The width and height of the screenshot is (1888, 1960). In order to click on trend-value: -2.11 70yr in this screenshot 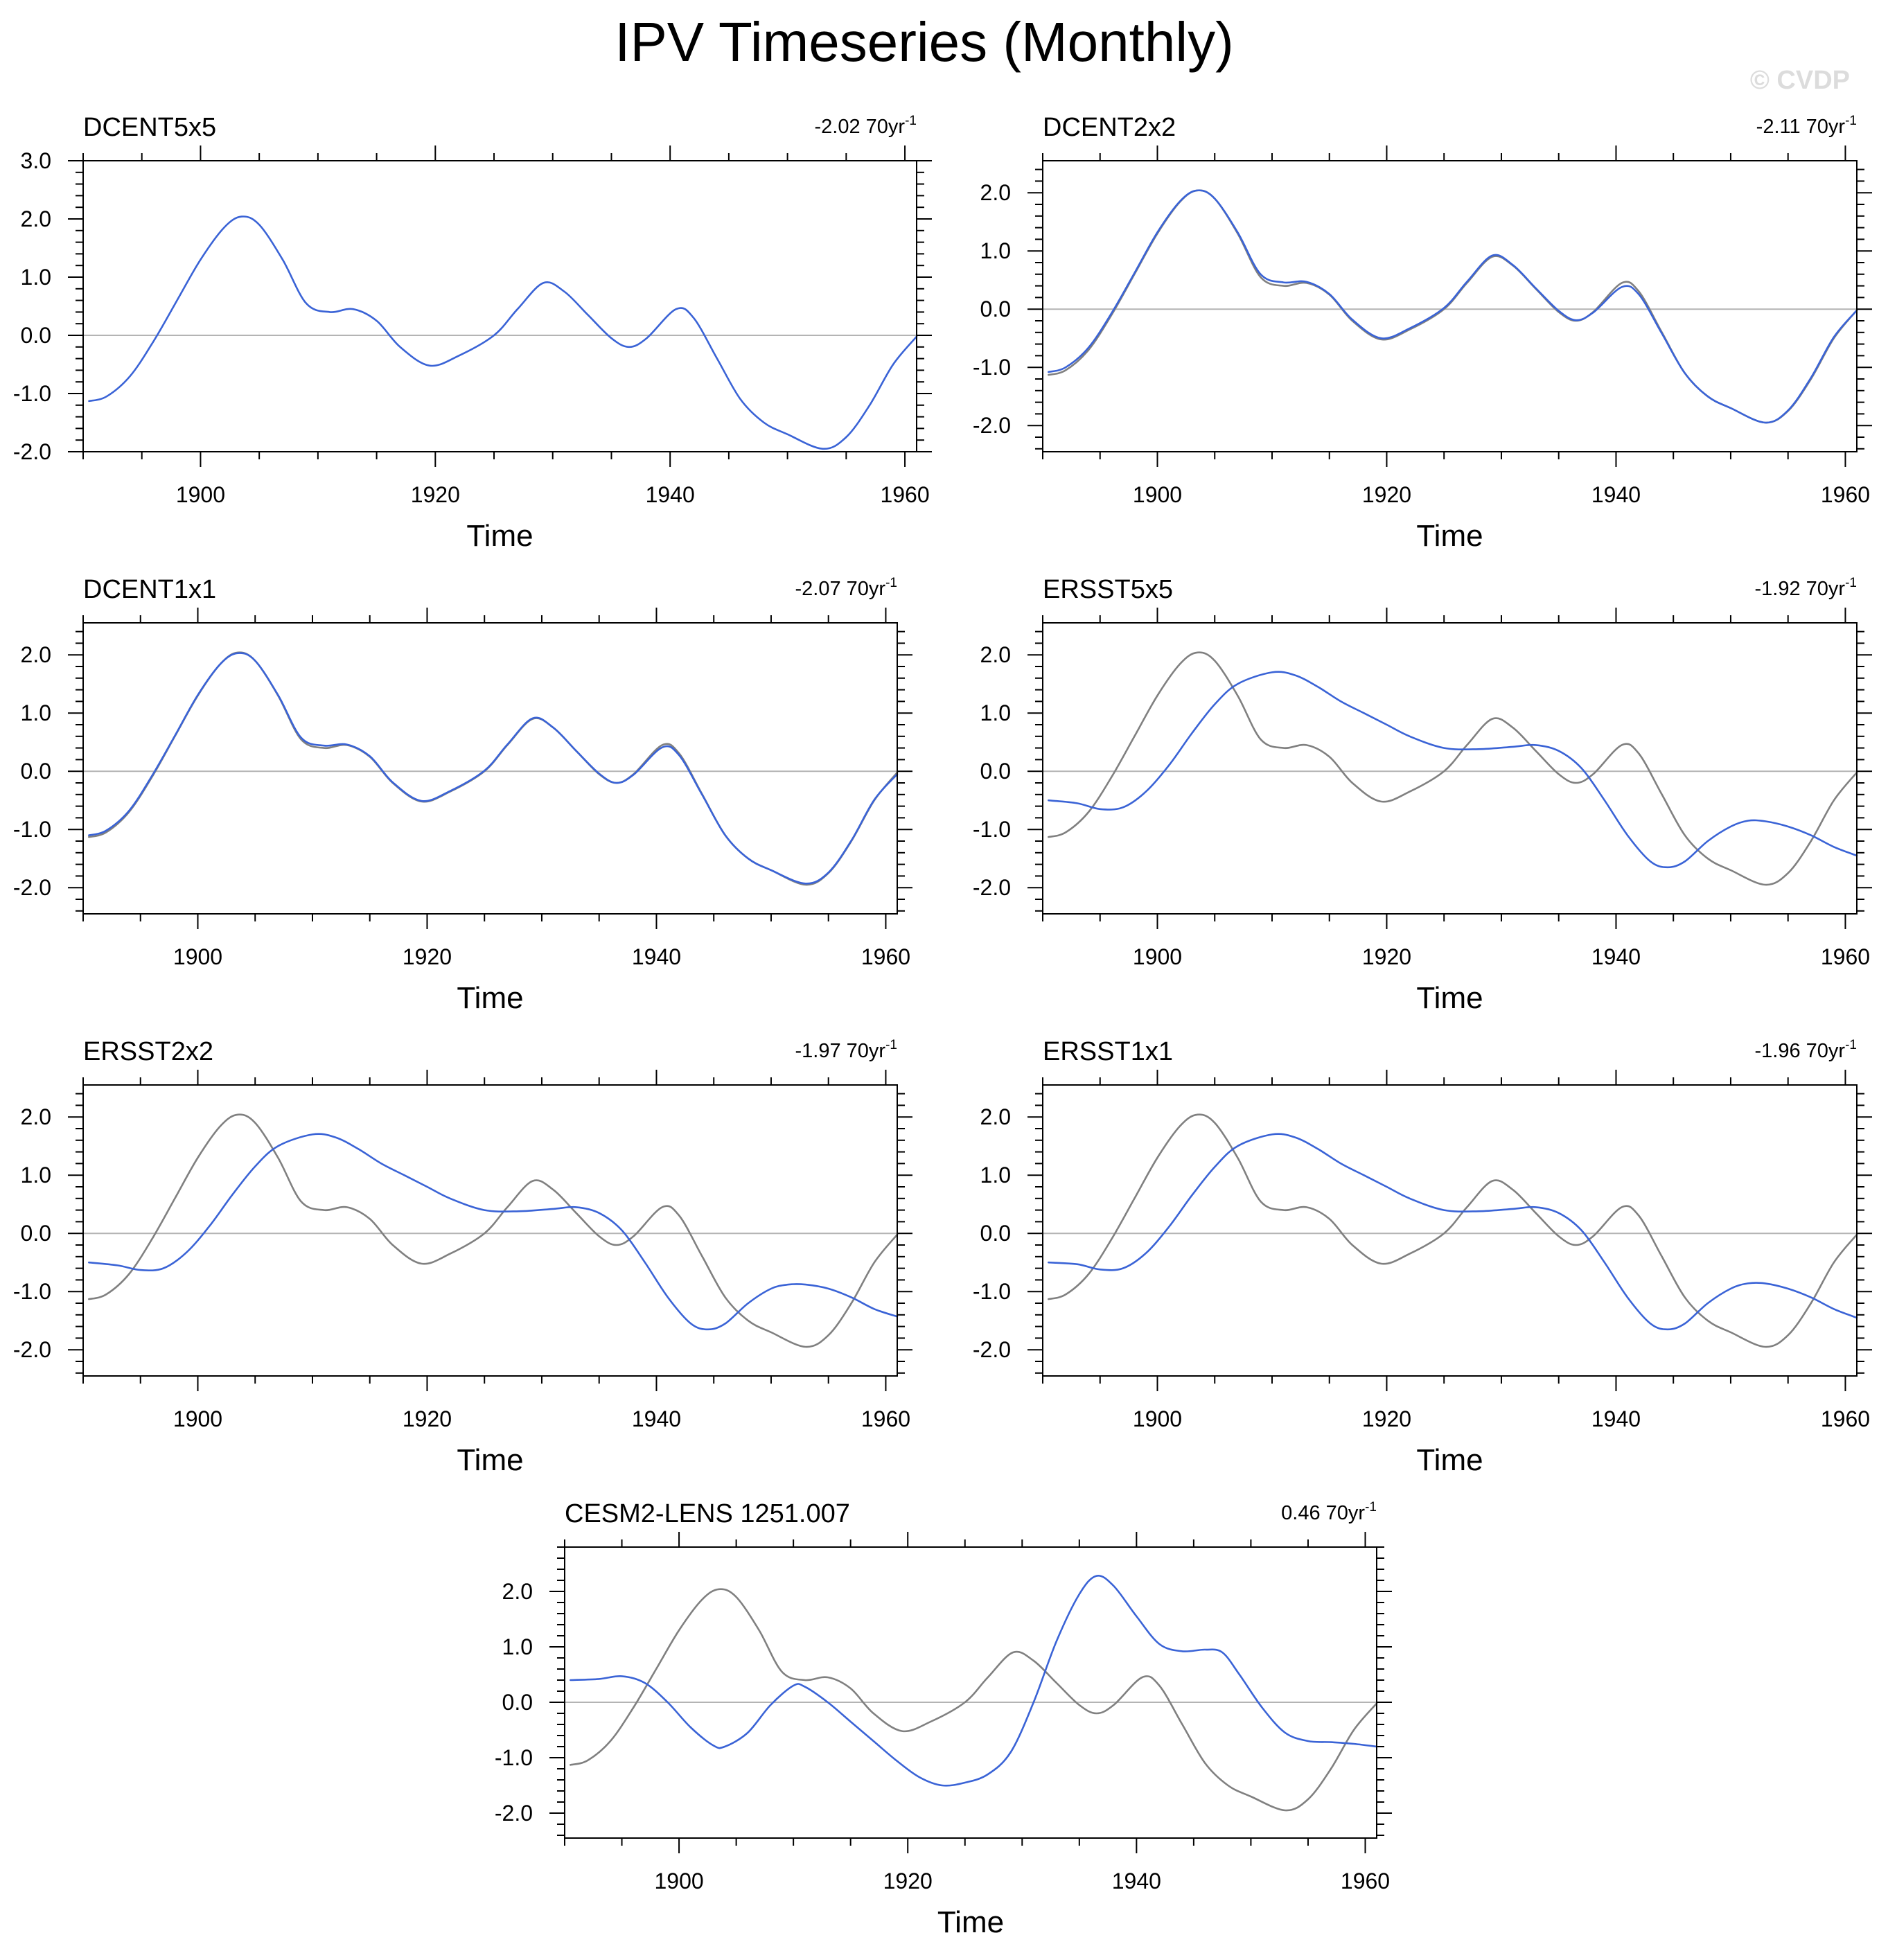, I will do `click(1801, 127)`.